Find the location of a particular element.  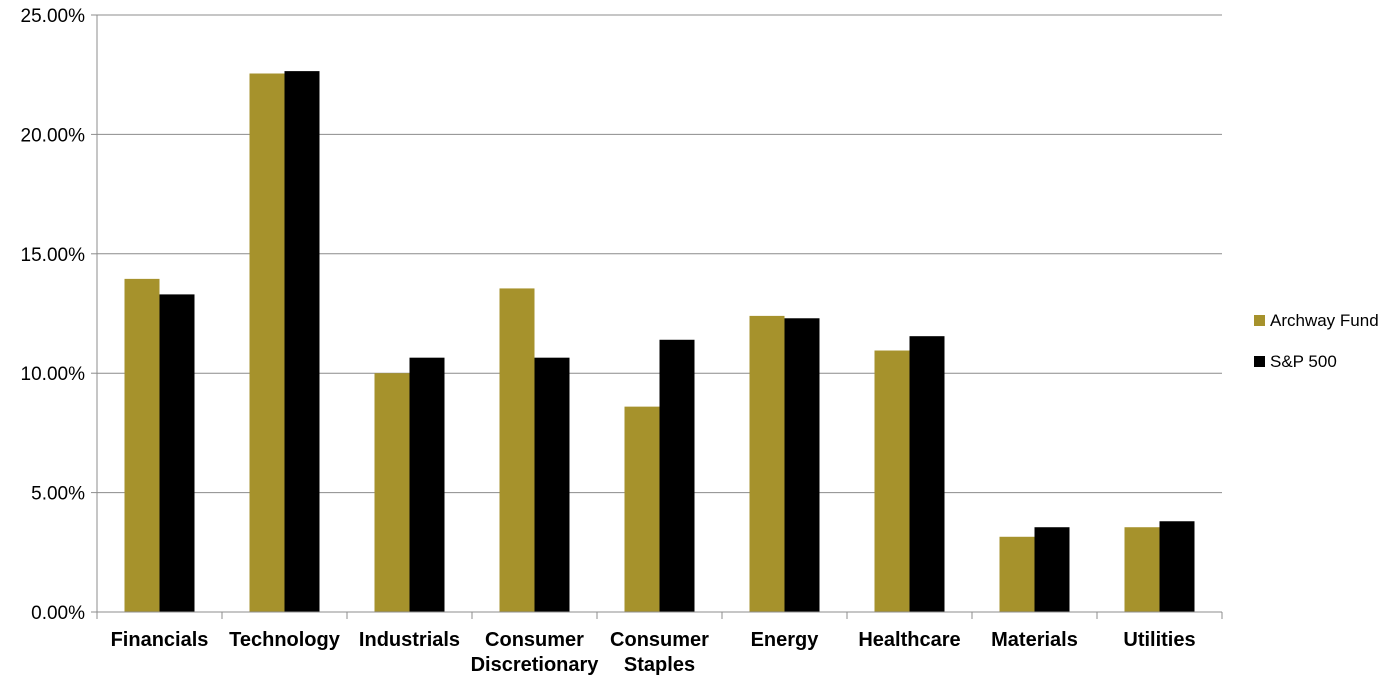

y-tick-label: 25.00% is located at coordinates (53, 16).